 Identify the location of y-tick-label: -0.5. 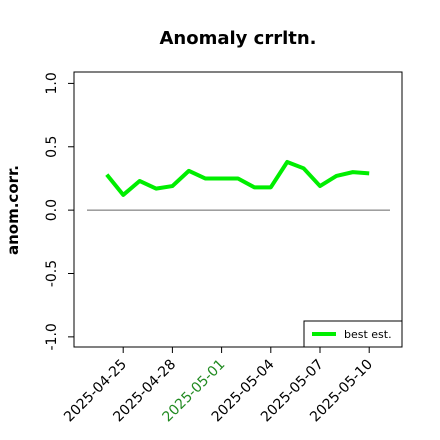
(52, 273).